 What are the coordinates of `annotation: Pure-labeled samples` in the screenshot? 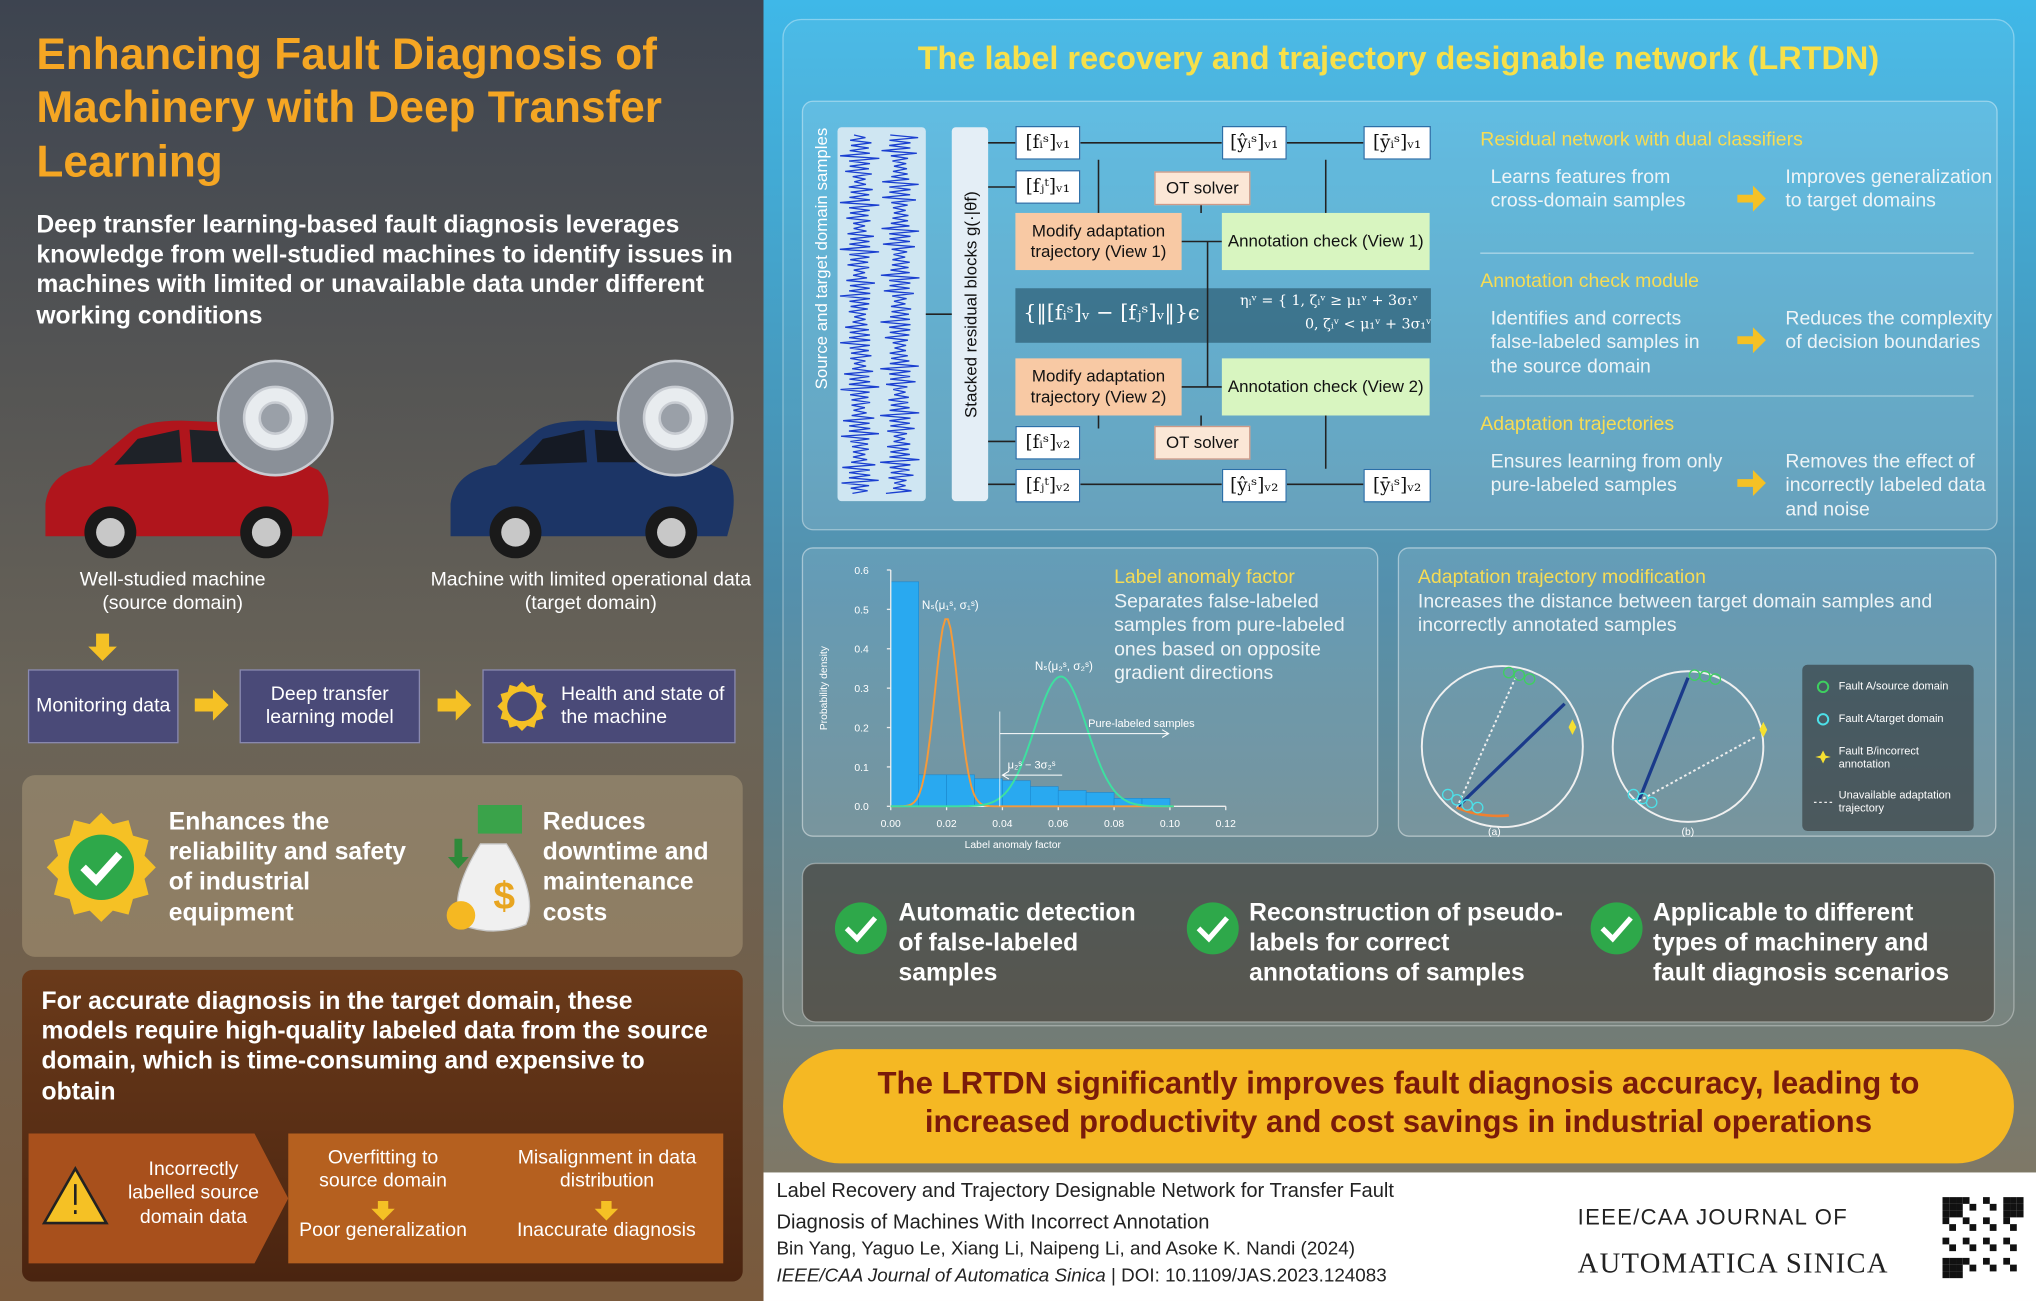 It's located at (1141, 724).